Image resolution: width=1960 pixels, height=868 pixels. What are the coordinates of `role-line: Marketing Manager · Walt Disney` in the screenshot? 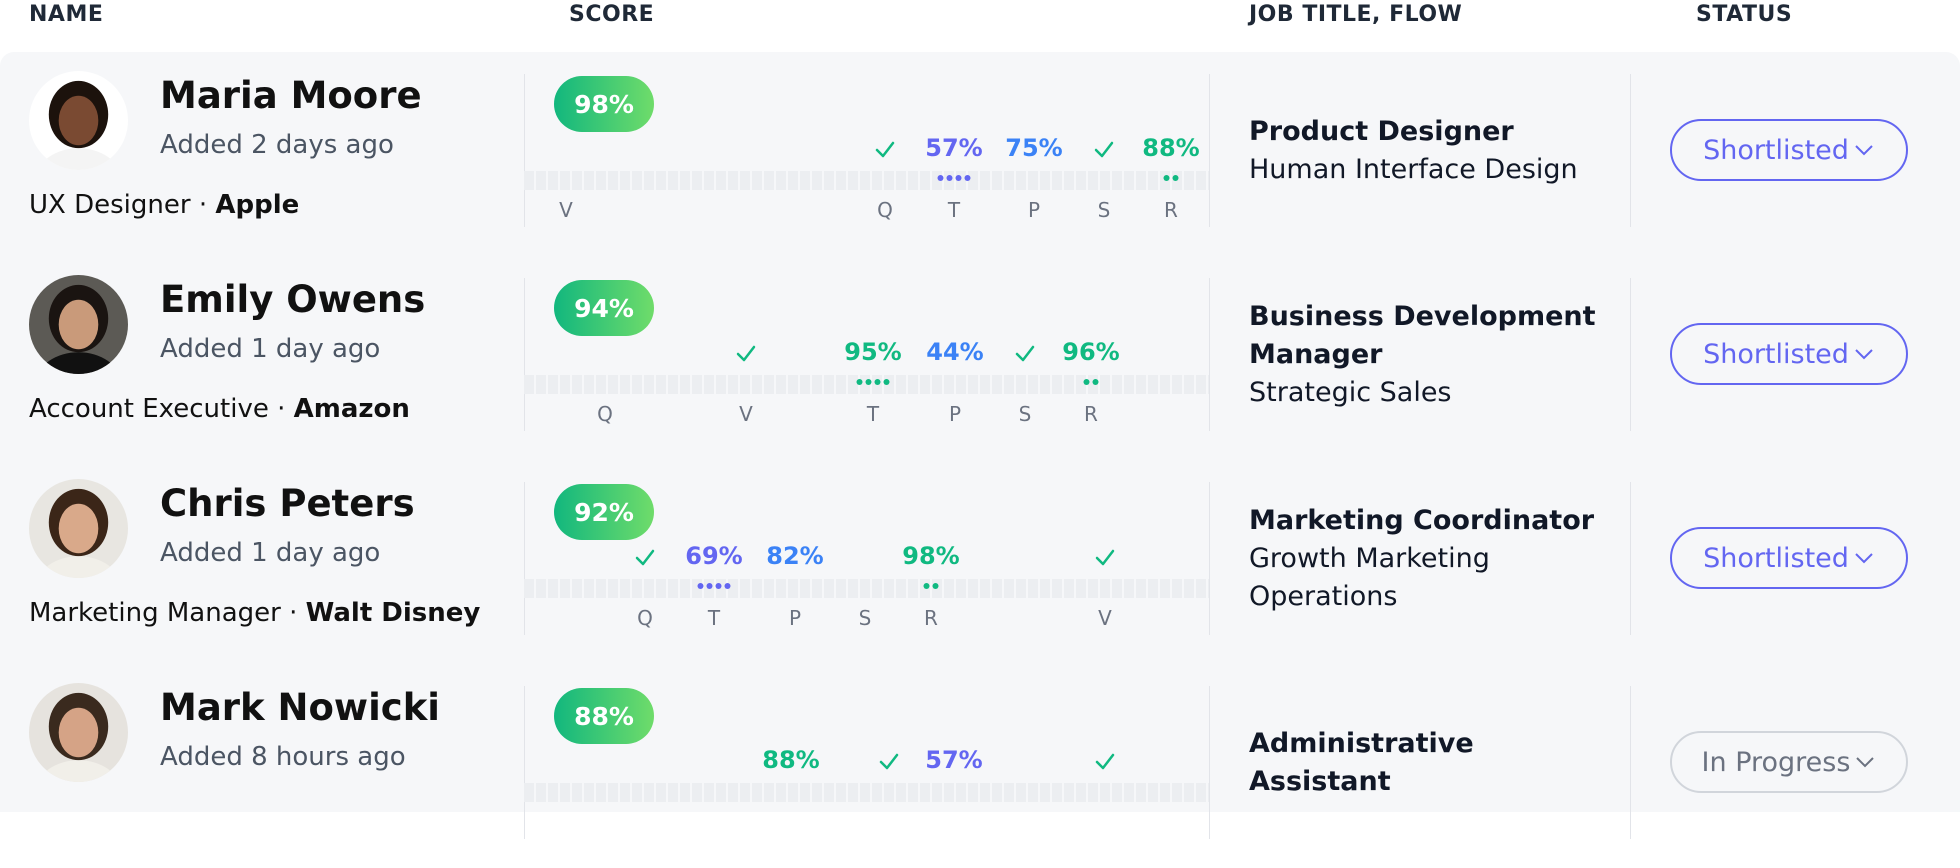 It's located at (254, 613).